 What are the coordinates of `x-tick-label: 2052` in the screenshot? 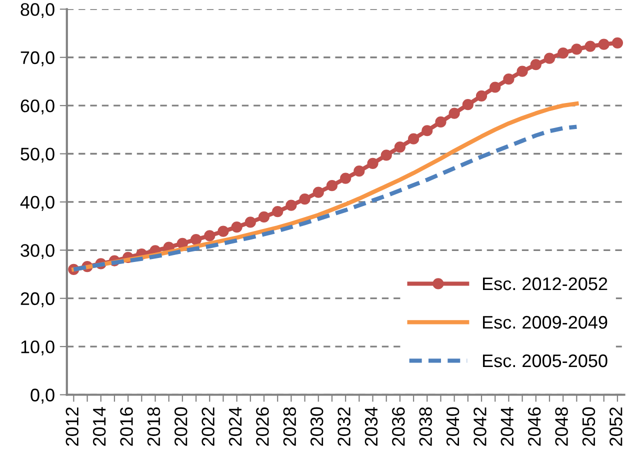 It's located at (616, 426).